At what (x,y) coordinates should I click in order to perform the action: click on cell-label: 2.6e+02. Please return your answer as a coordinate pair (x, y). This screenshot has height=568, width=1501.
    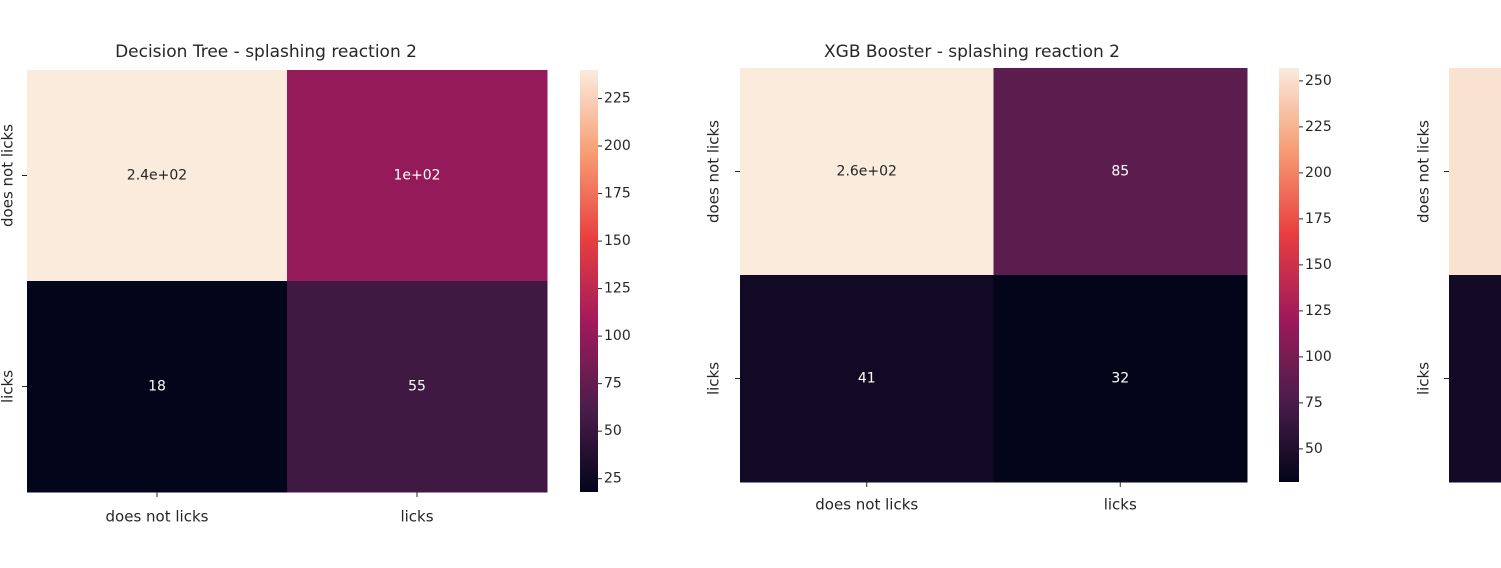
    Looking at the image, I should click on (867, 172).